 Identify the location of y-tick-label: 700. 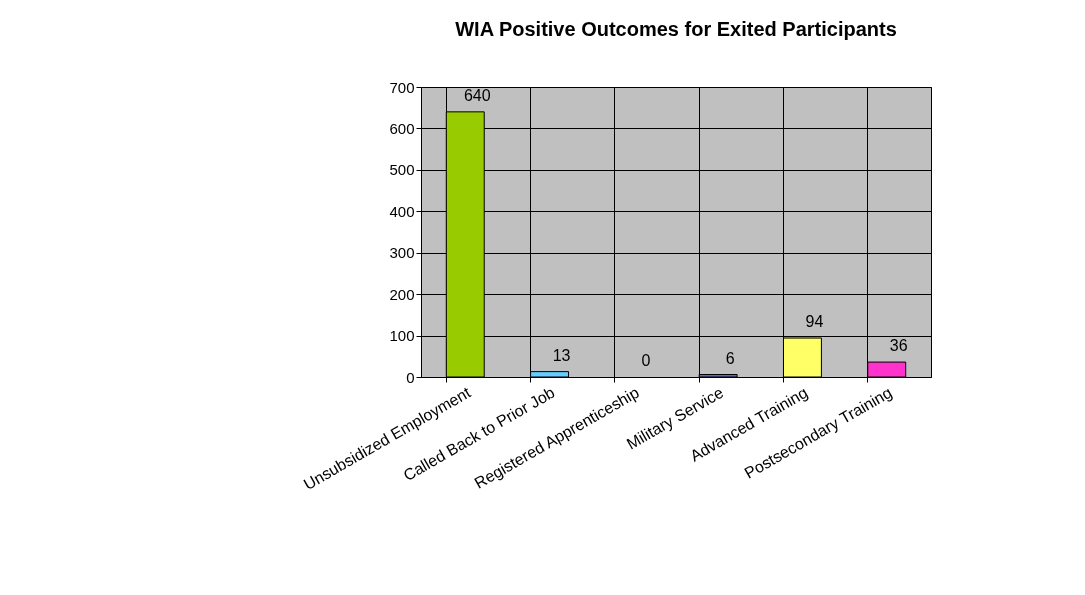
(402, 87).